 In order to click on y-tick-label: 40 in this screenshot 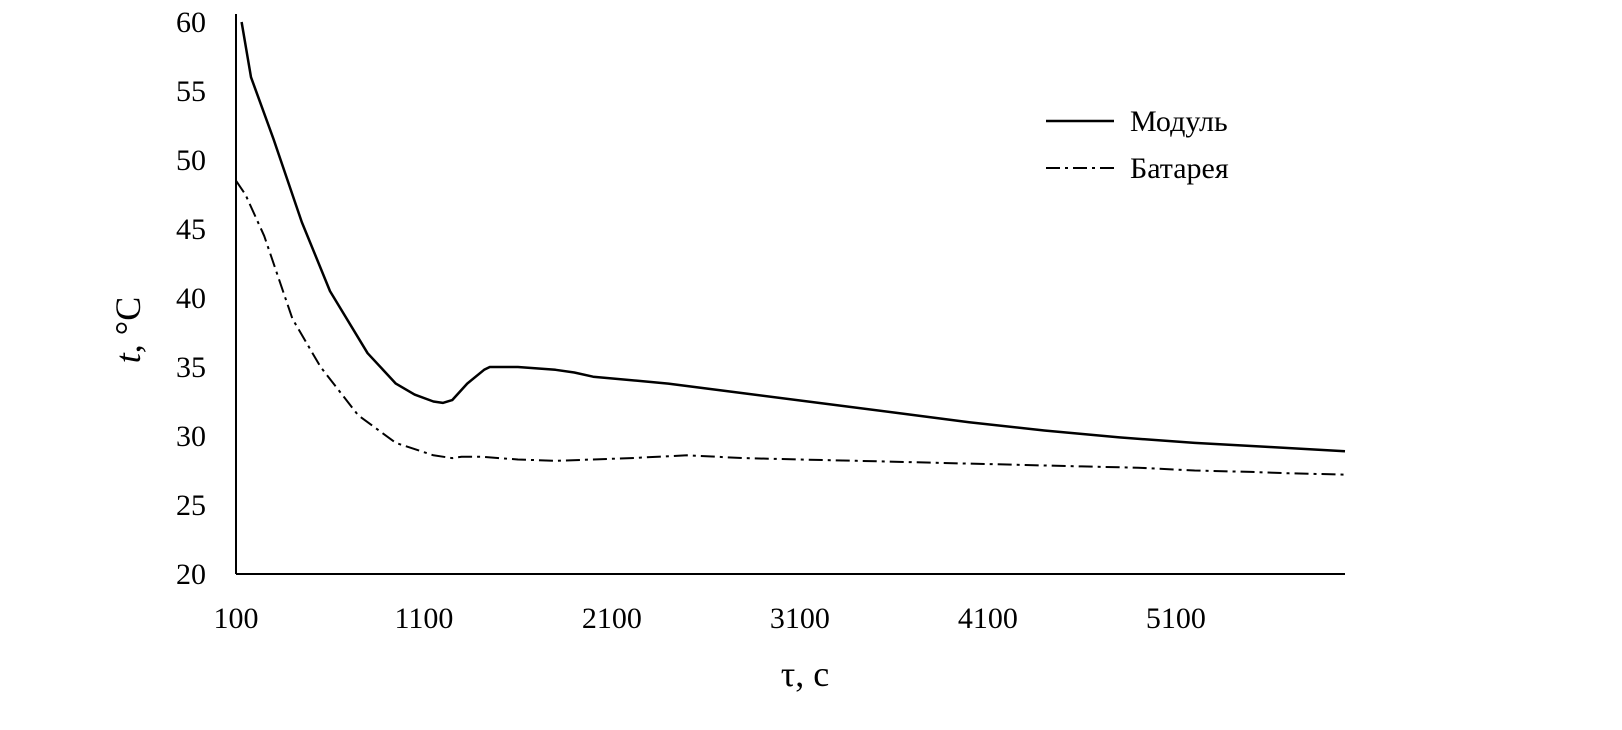, I will do `click(191, 298)`.